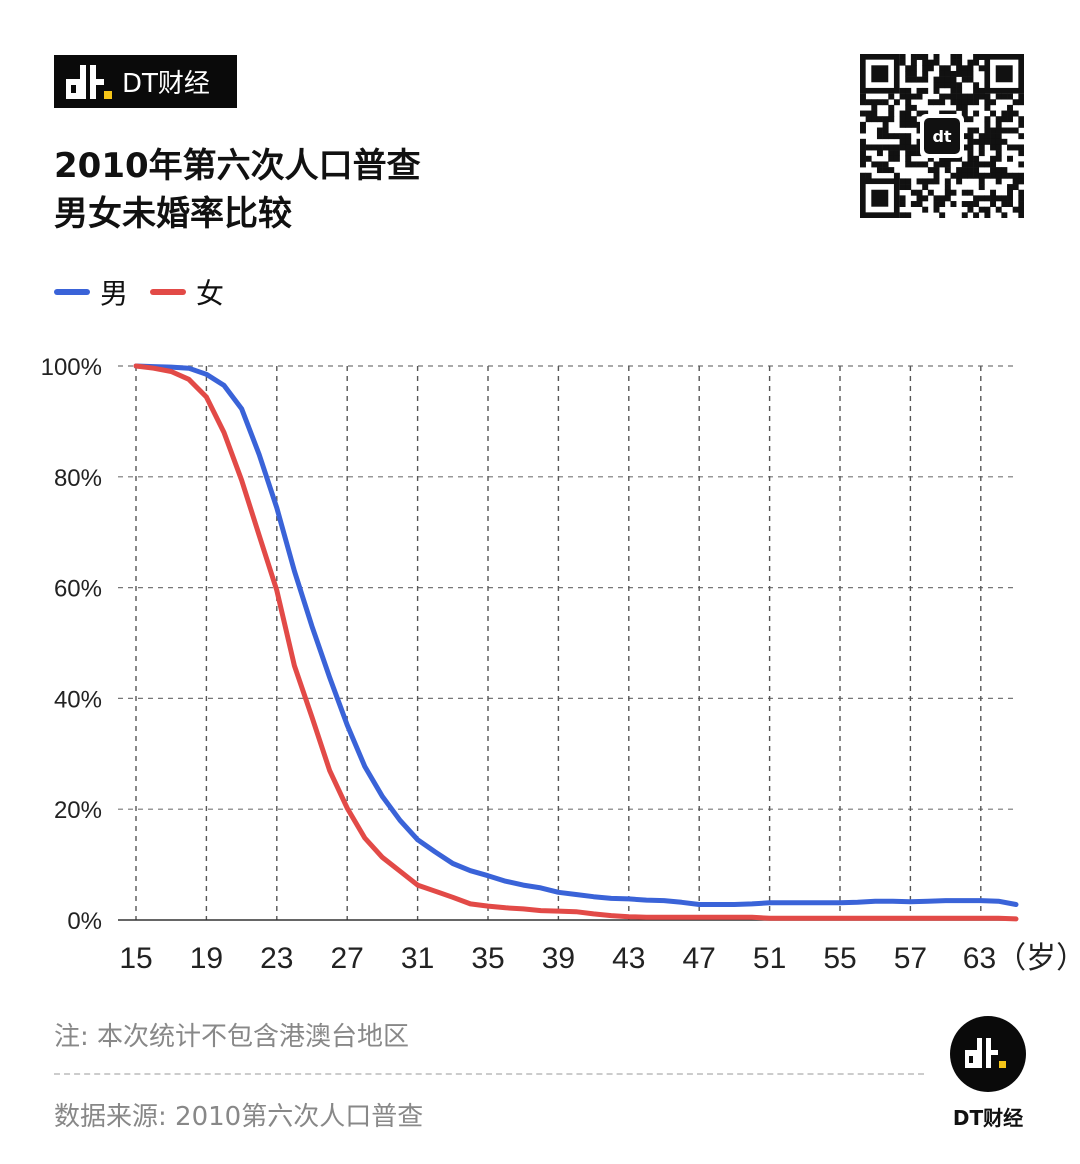  Describe the element at coordinates (988, 1118) in the screenshot. I see `footer-brand: DT财经` at that location.